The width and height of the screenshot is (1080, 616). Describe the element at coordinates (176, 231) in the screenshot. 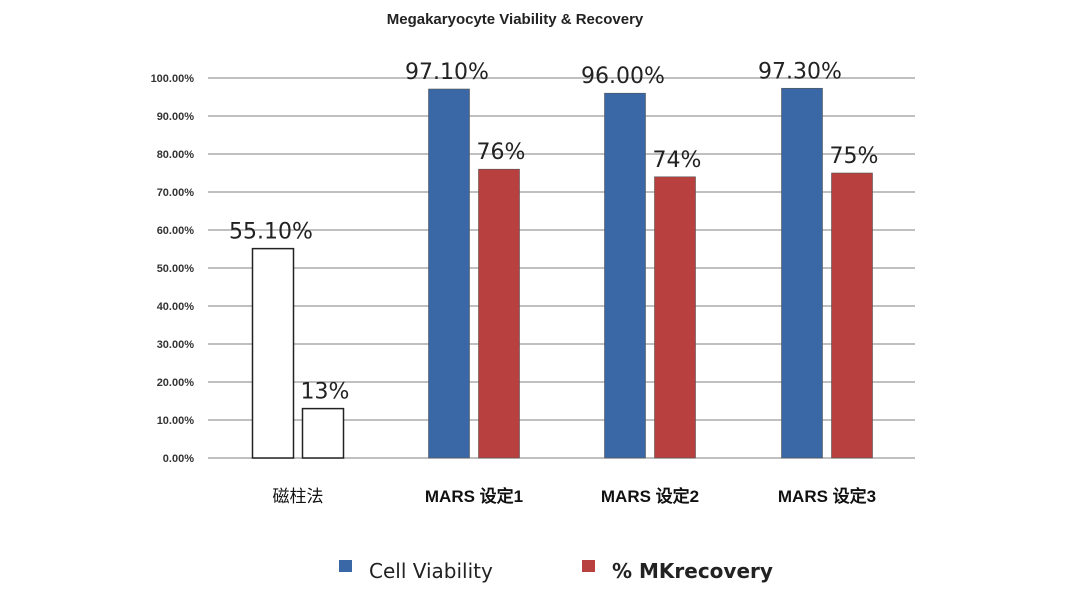

I see `y-tick-label: 60.00%` at that location.